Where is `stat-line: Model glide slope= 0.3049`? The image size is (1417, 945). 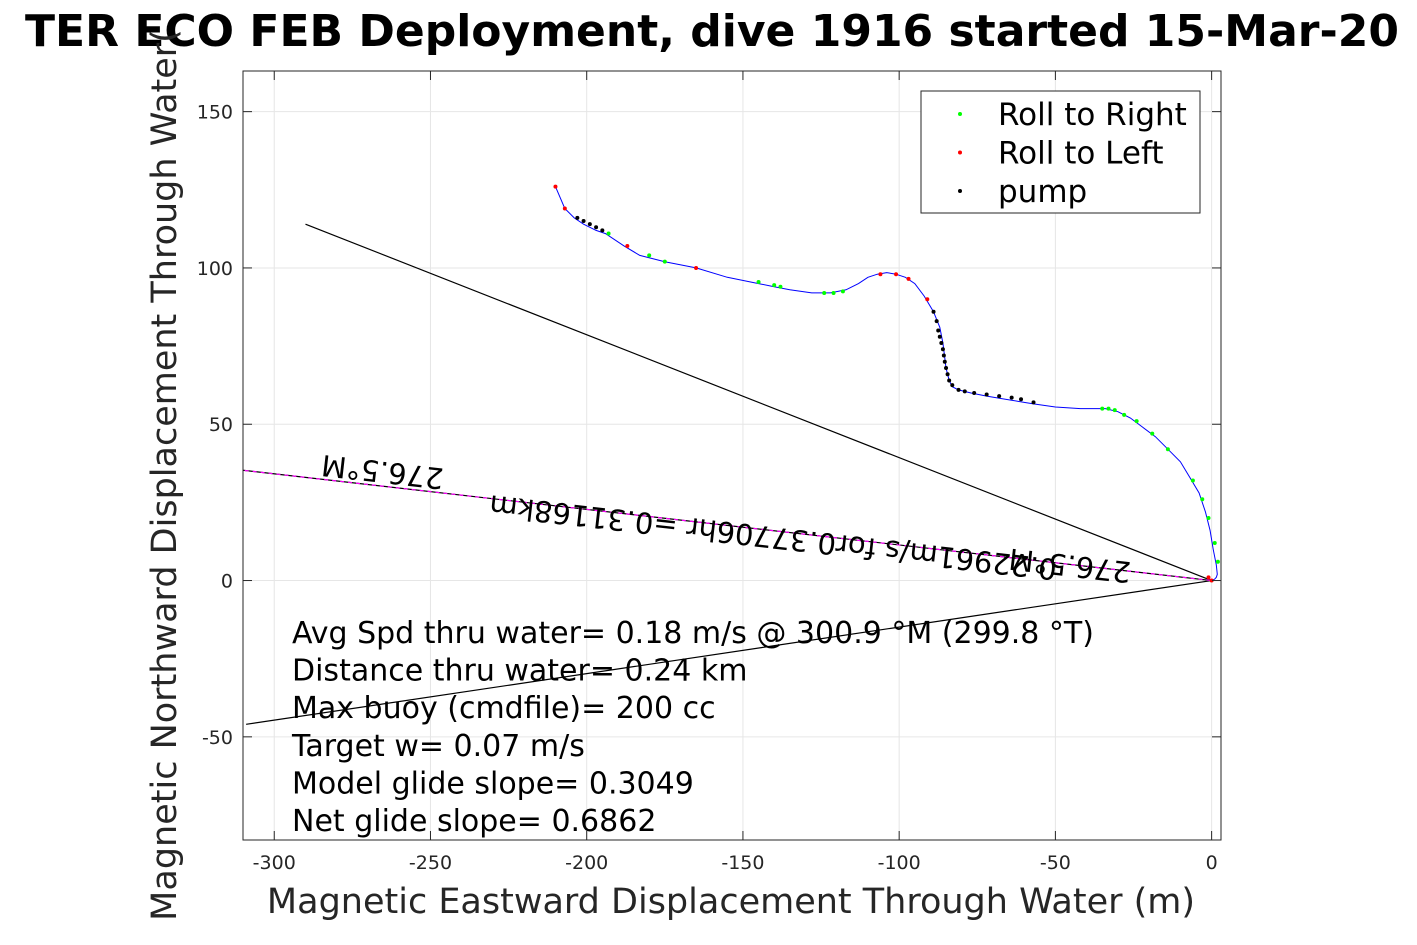
stat-line: Model glide slope= 0.3049 is located at coordinates (493, 783).